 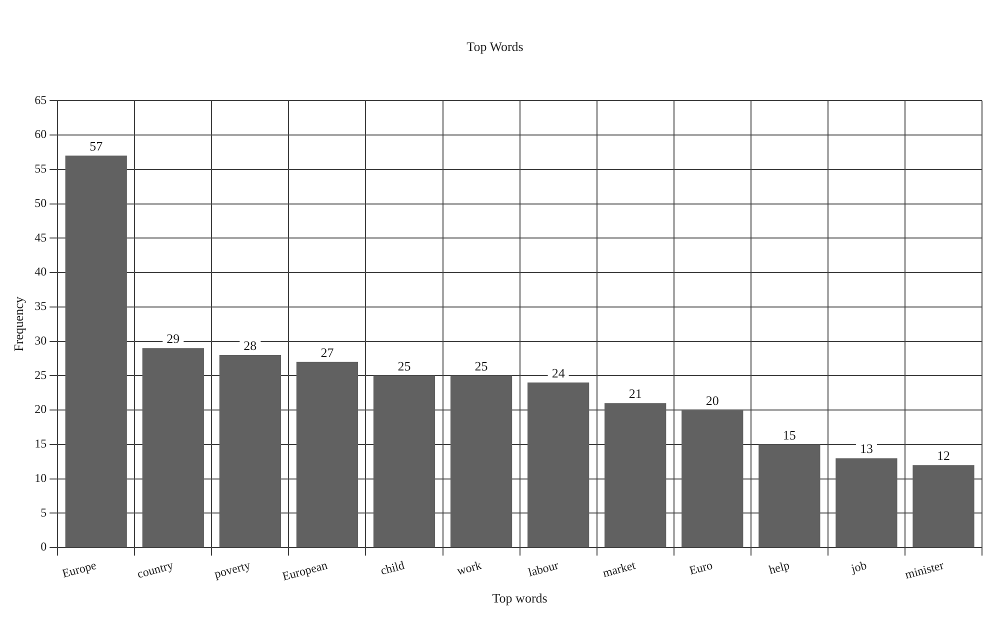 I want to click on data-label: 27, so click(x=327, y=352).